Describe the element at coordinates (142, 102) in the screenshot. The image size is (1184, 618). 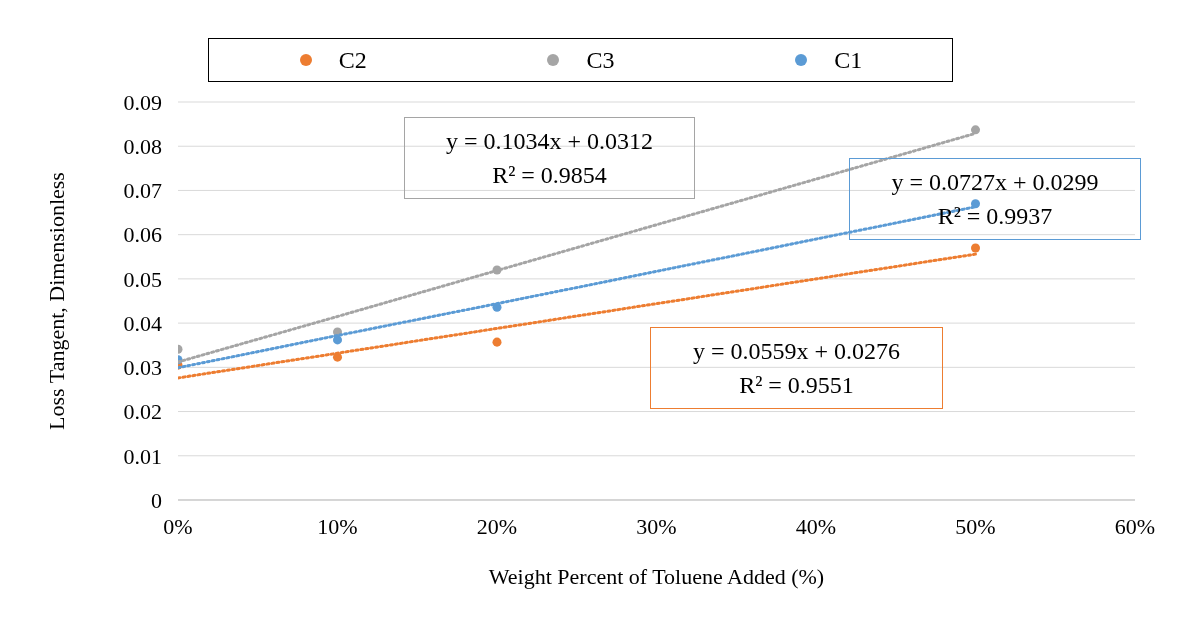
I see `y-tick-label: 0.09` at that location.